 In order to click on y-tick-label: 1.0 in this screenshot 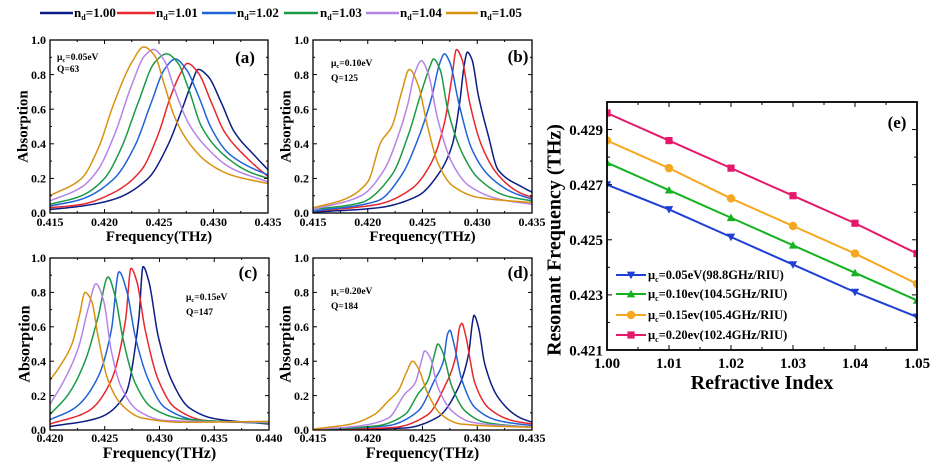, I will do `click(301, 258)`.